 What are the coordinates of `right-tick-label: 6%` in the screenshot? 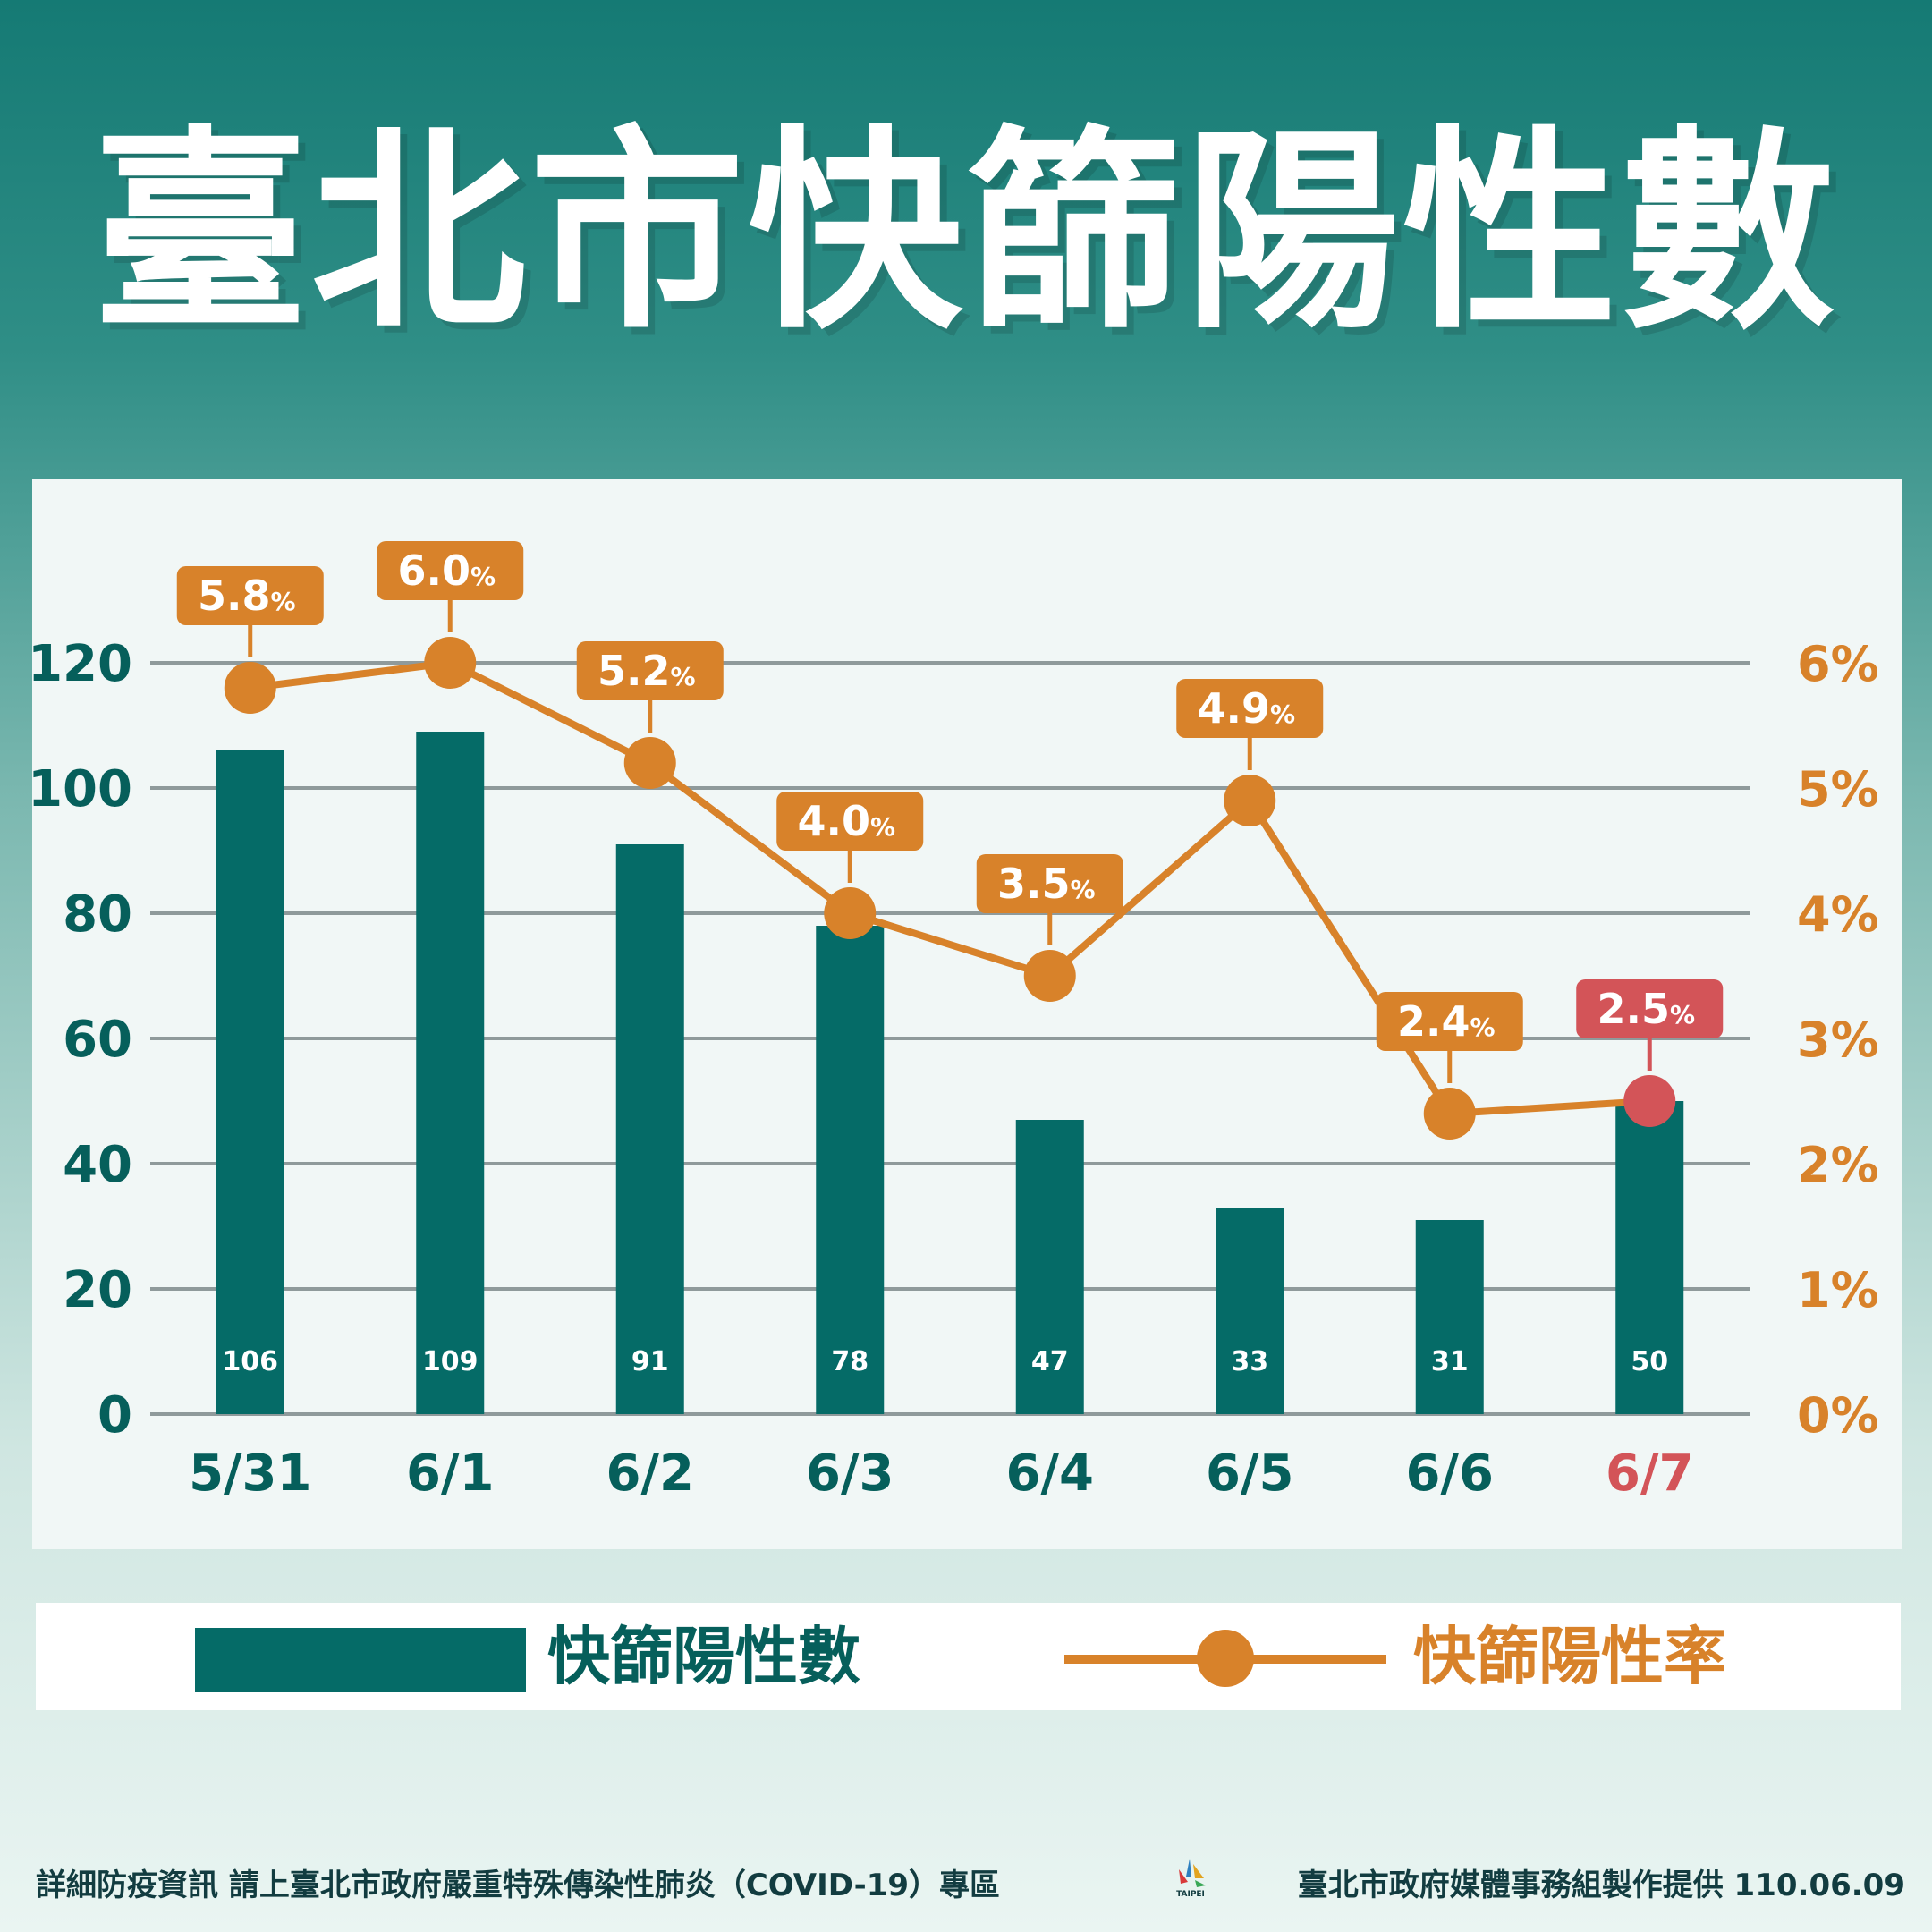 It's located at (1838, 664).